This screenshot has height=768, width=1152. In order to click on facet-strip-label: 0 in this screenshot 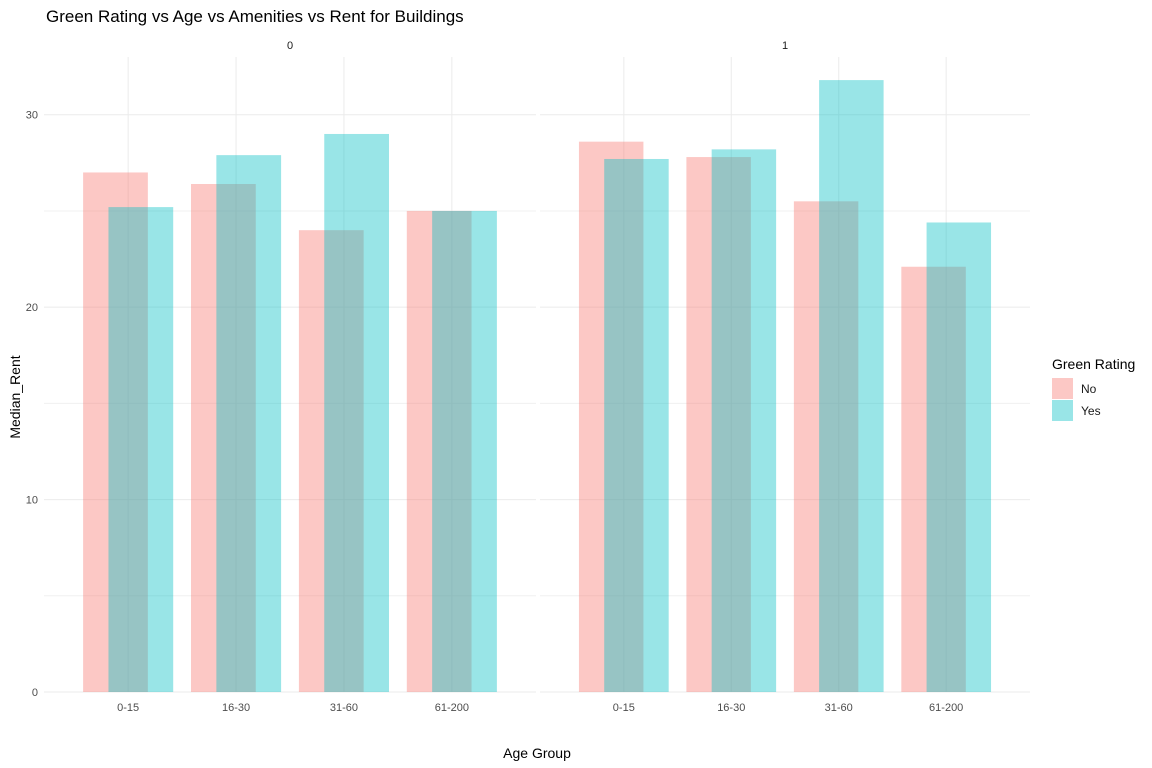, I will do `click(290, 46)`.